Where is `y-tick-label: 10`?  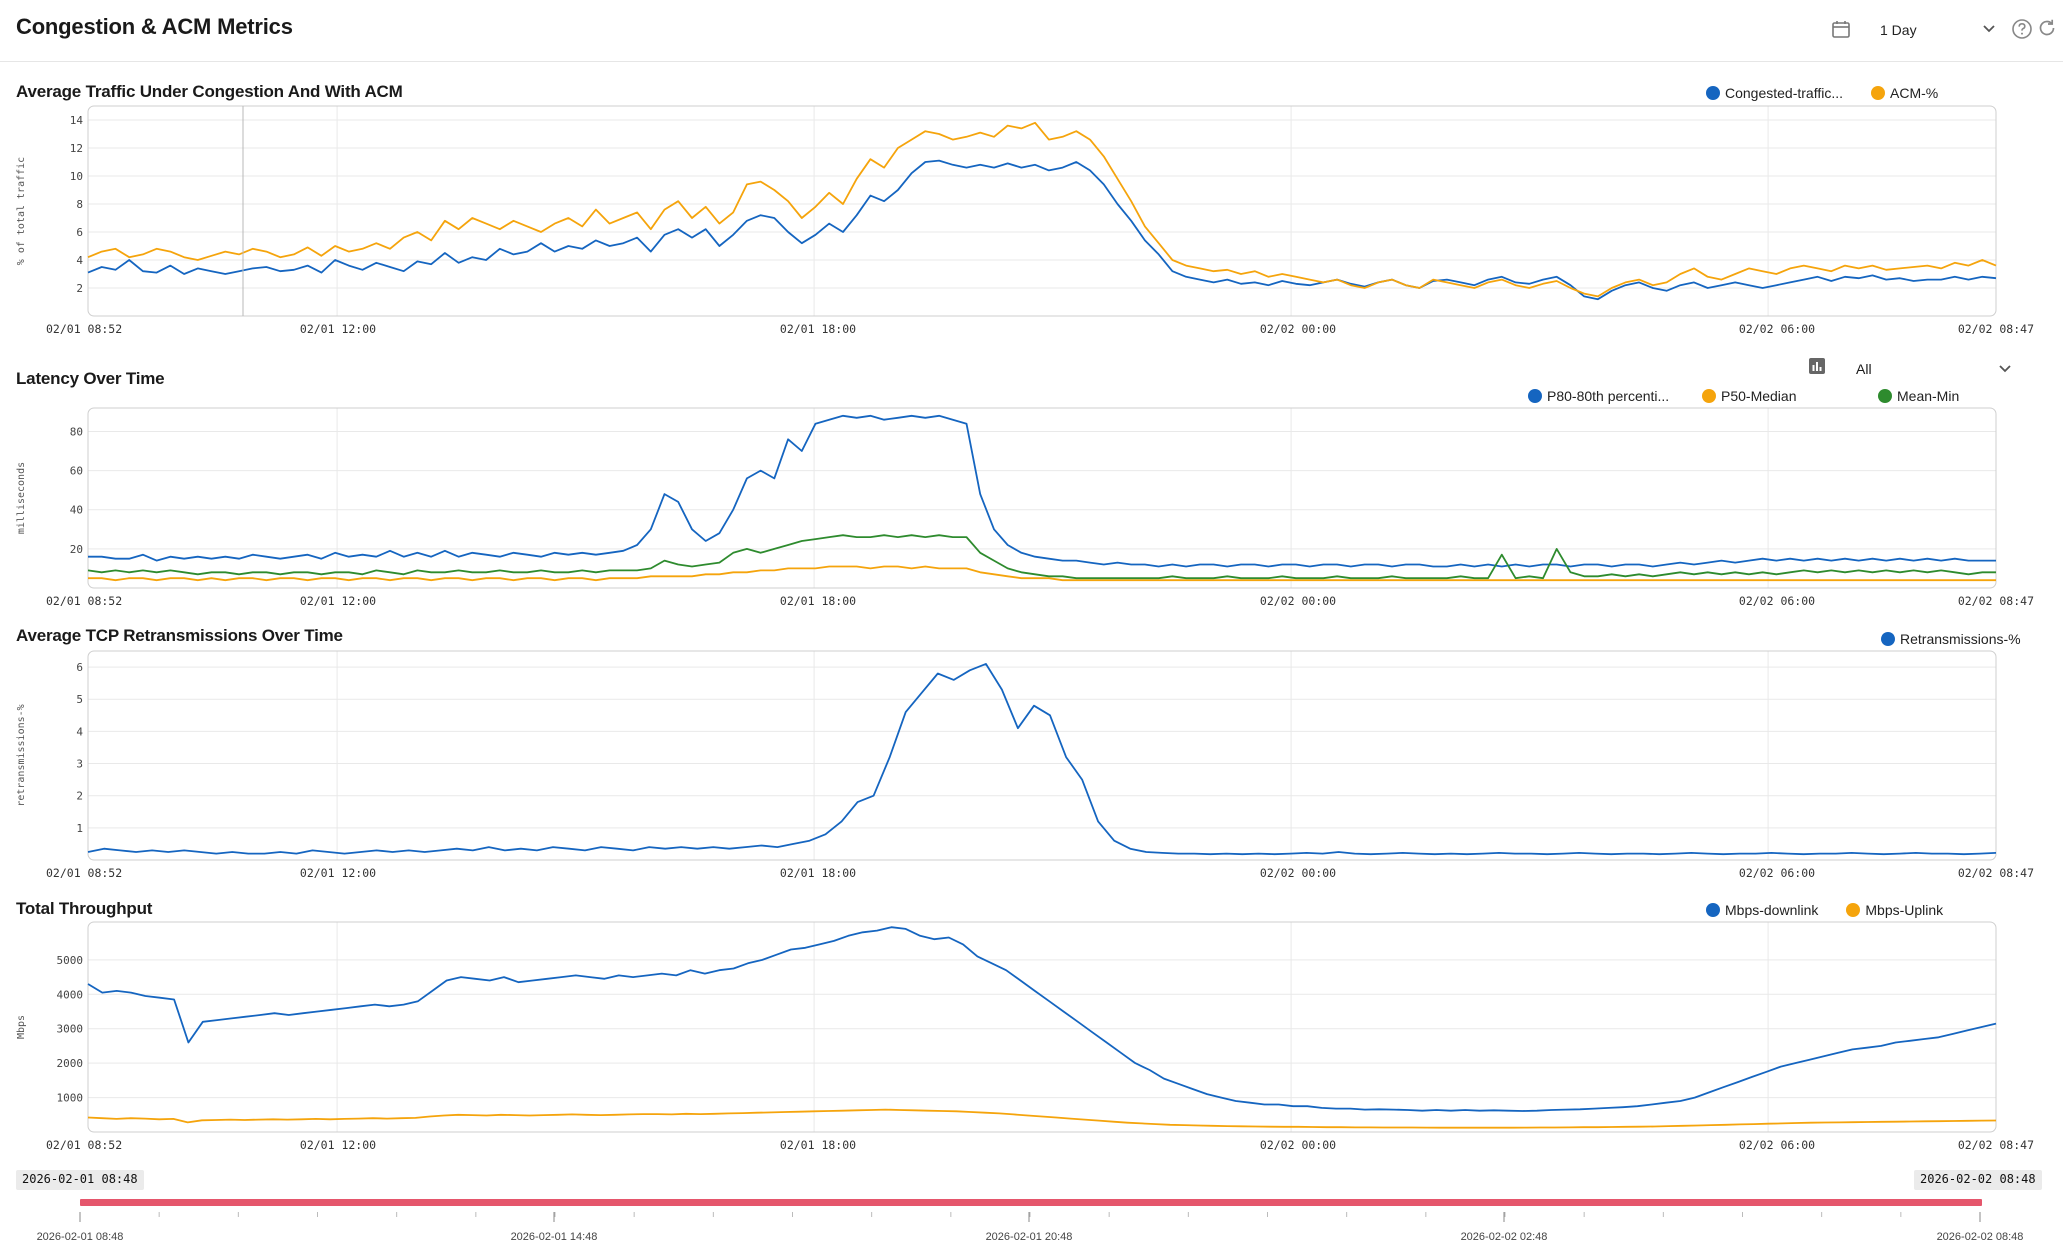 y-tick-label: 10 is located at coordinates (76, 176).